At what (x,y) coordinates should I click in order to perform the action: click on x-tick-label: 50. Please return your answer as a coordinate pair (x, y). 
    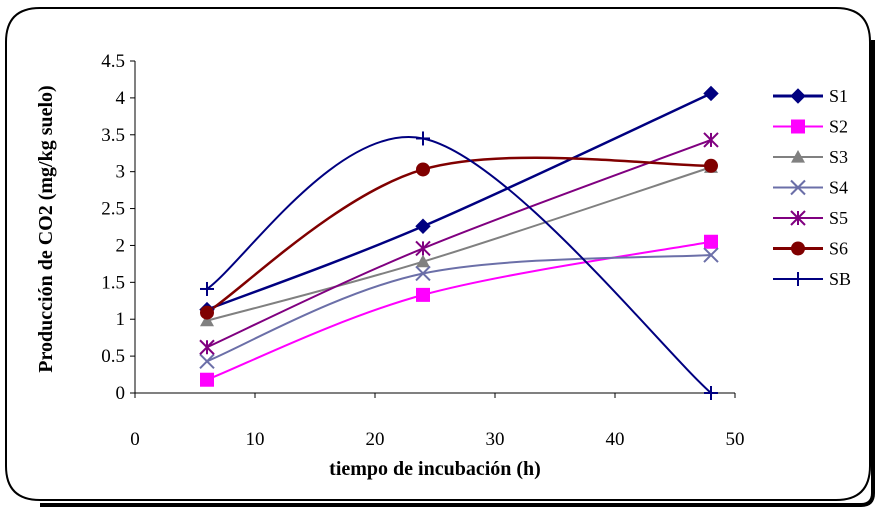
    Looking at the image, I should click on (735, 439).